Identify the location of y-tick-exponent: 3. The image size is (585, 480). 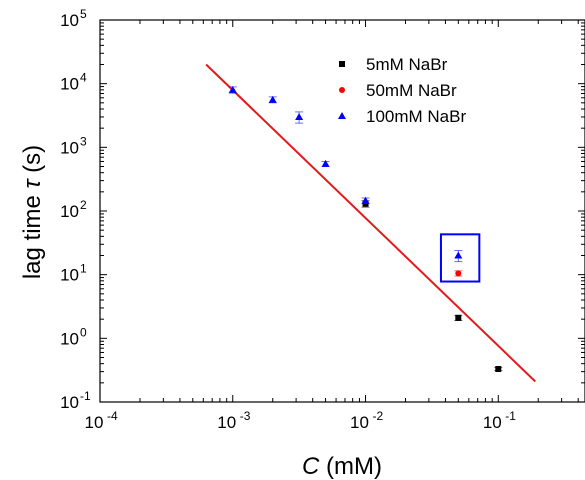
(83, 141).